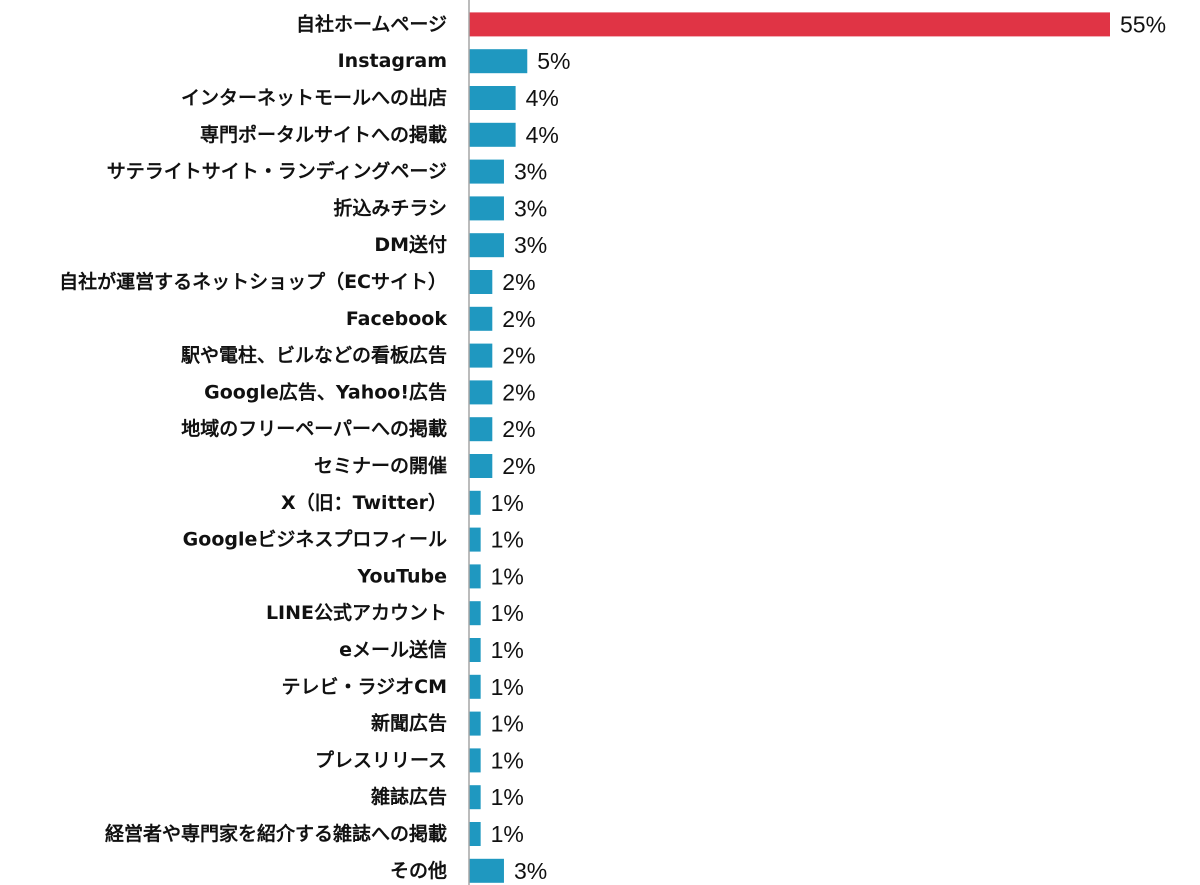 Image resolution: width=1200 pixels, height=885 pixels. Describe the element at coordinates (418, 870) in the screenshot. I see `category-label: その他` at that location.